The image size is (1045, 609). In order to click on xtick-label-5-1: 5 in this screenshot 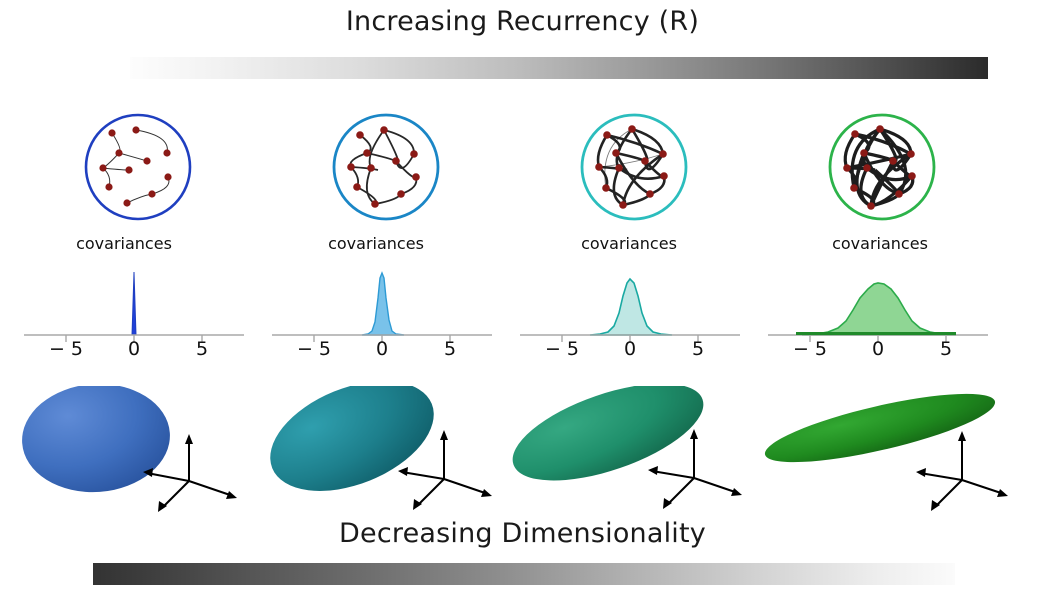, I will do `click(202, 349)`.